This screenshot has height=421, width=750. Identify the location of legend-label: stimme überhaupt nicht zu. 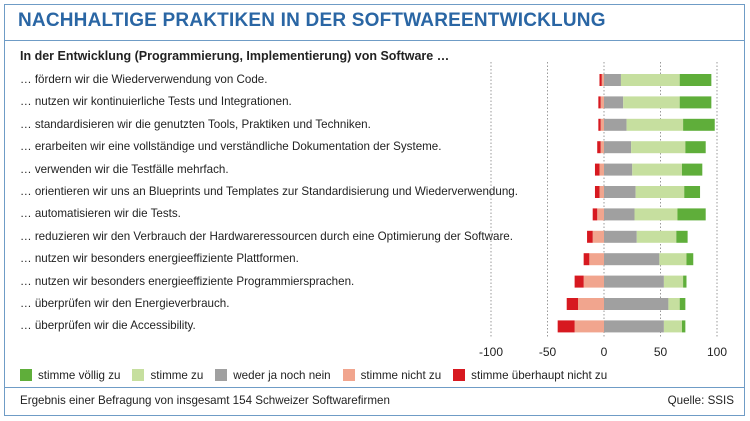
(539, 375).